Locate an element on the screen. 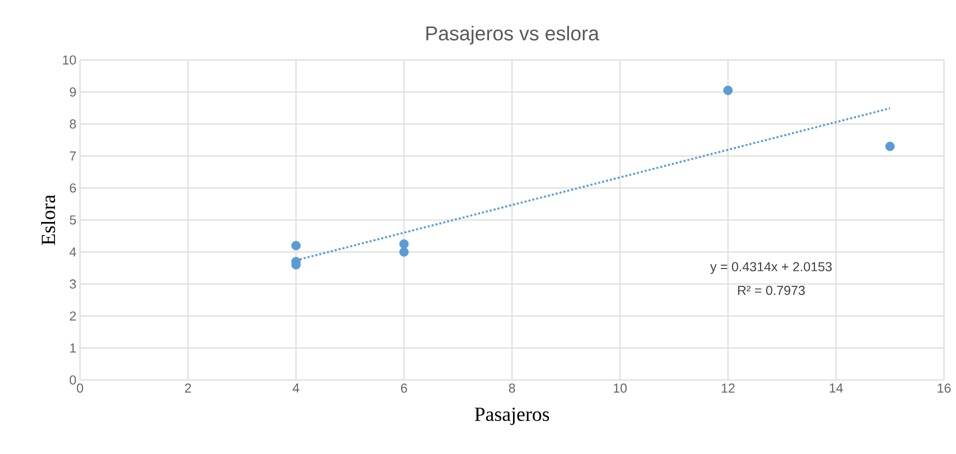 The height and width of the screenshot is (454, 956). y-tick-label: 2 is located at coordinates (73, 316).